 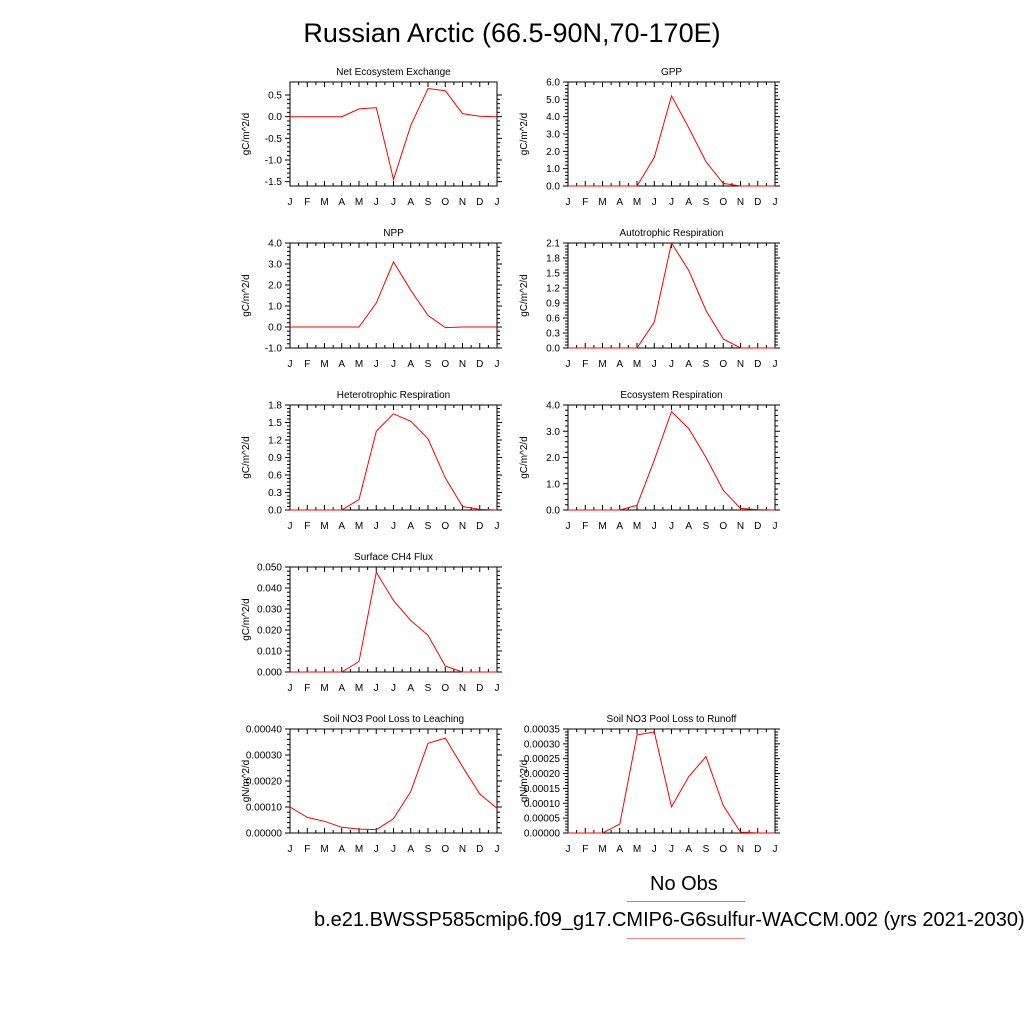 What do you see at coordinates (553, 304) in the screenshot?
I see `y-tick-label: 0.9` at bounding box center [553, 304].